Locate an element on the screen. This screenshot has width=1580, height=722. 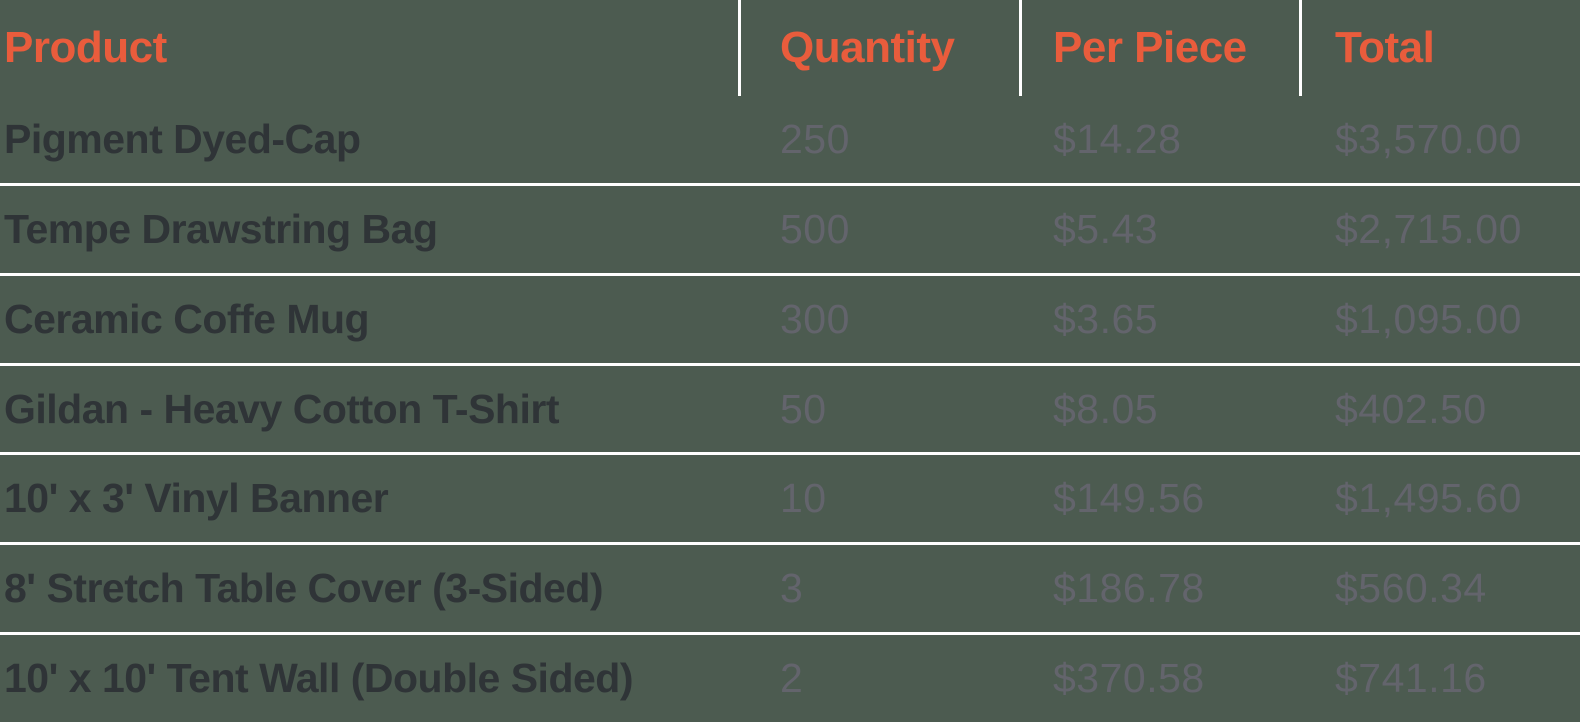
per-piece-cell: $370.58 is located at coordinates (1129, 678).